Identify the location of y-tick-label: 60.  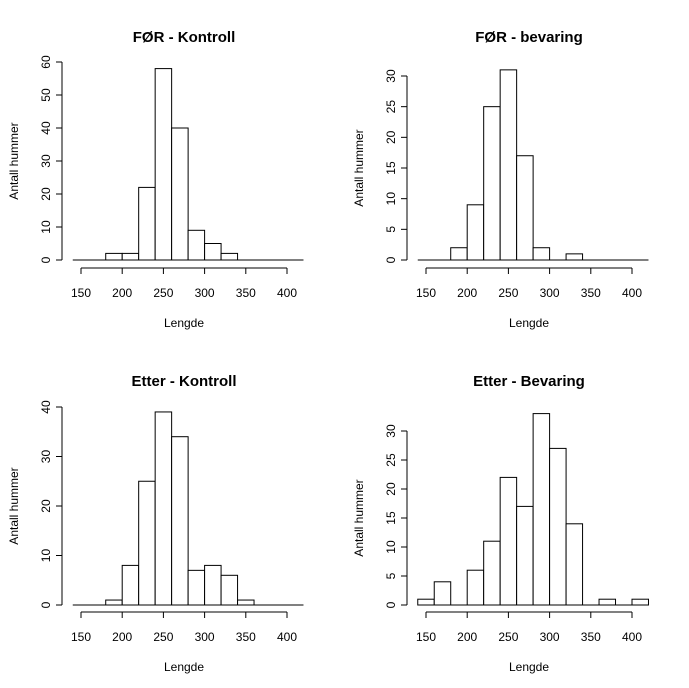
(46, 62).